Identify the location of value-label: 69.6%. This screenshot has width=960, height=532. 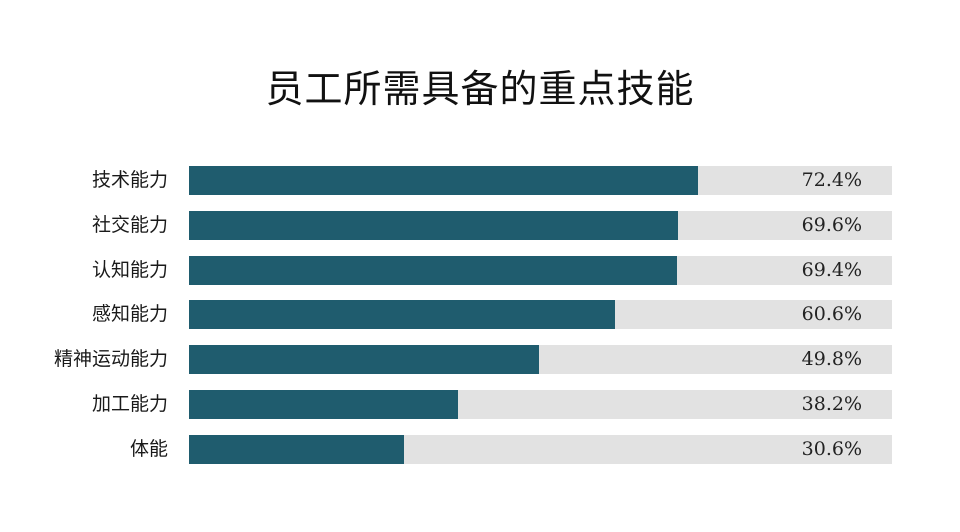
(831, 224).